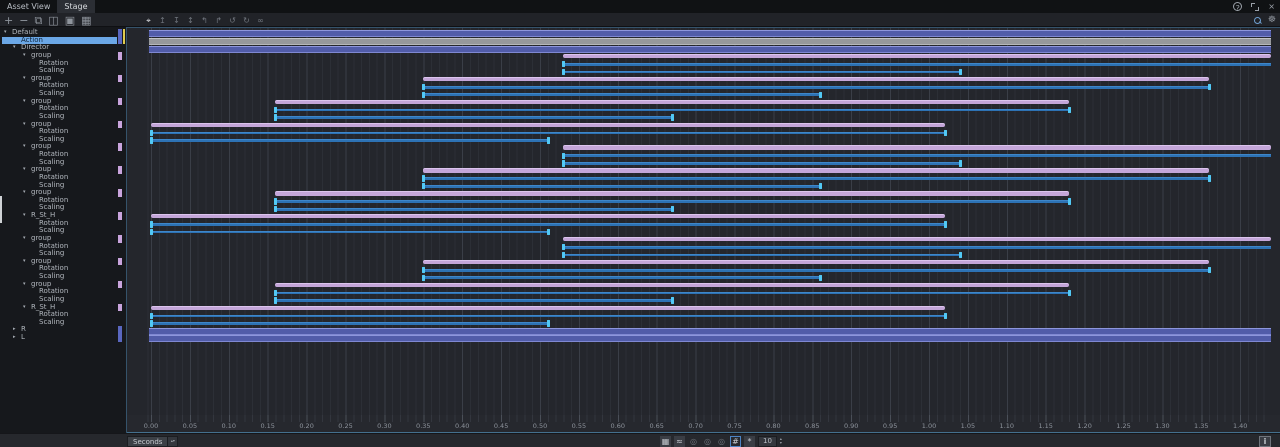  Describe the element at coordinates (679, 441) in the screenshot. I see `curve-editor-icon: ≈` at that location.